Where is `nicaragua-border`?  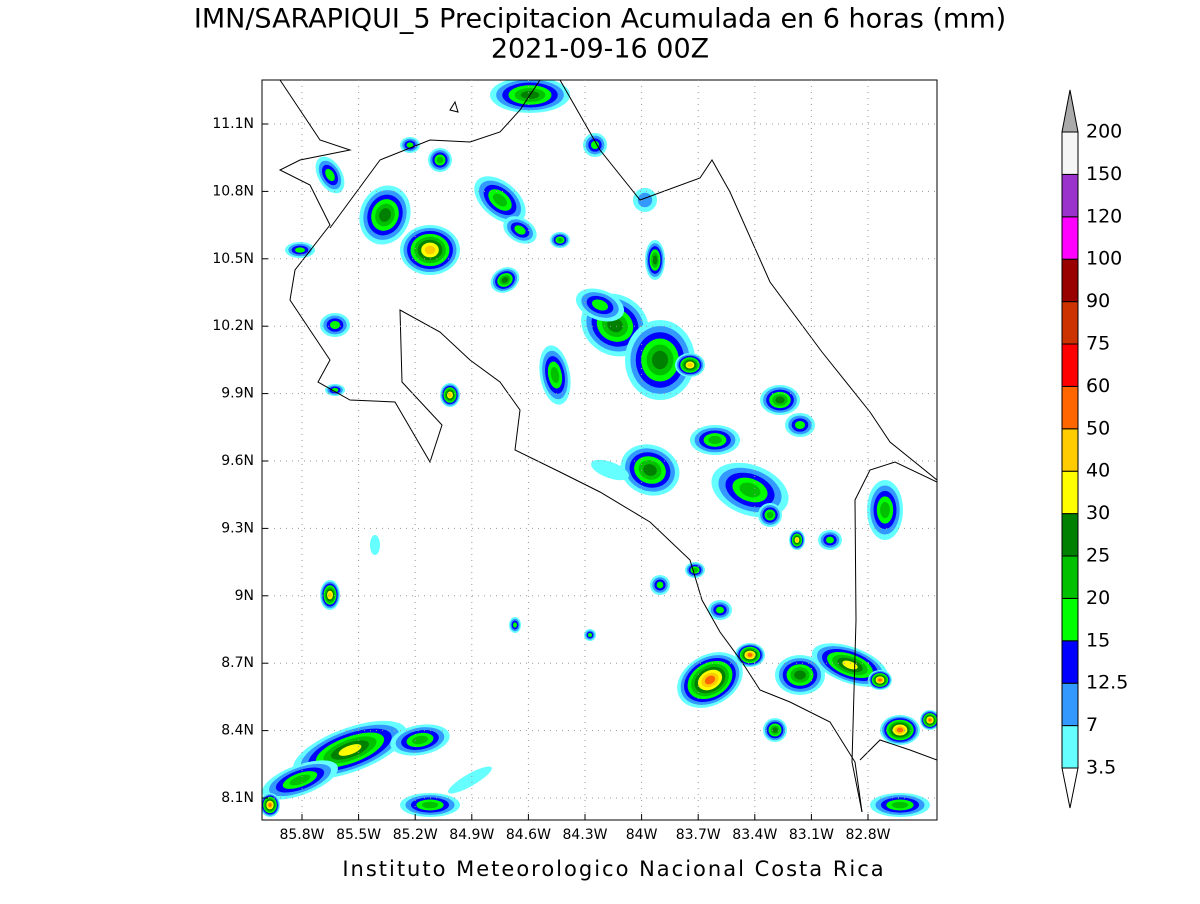 nicaragua-border is located at coordinates (435, 154).